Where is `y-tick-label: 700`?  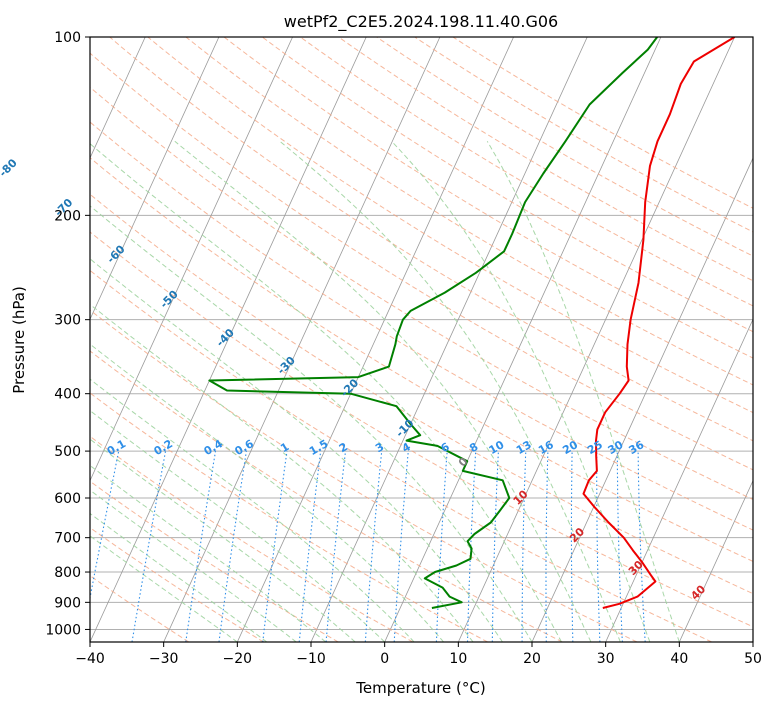 y-tick-label: 700 is located at coordinates (67, 539).